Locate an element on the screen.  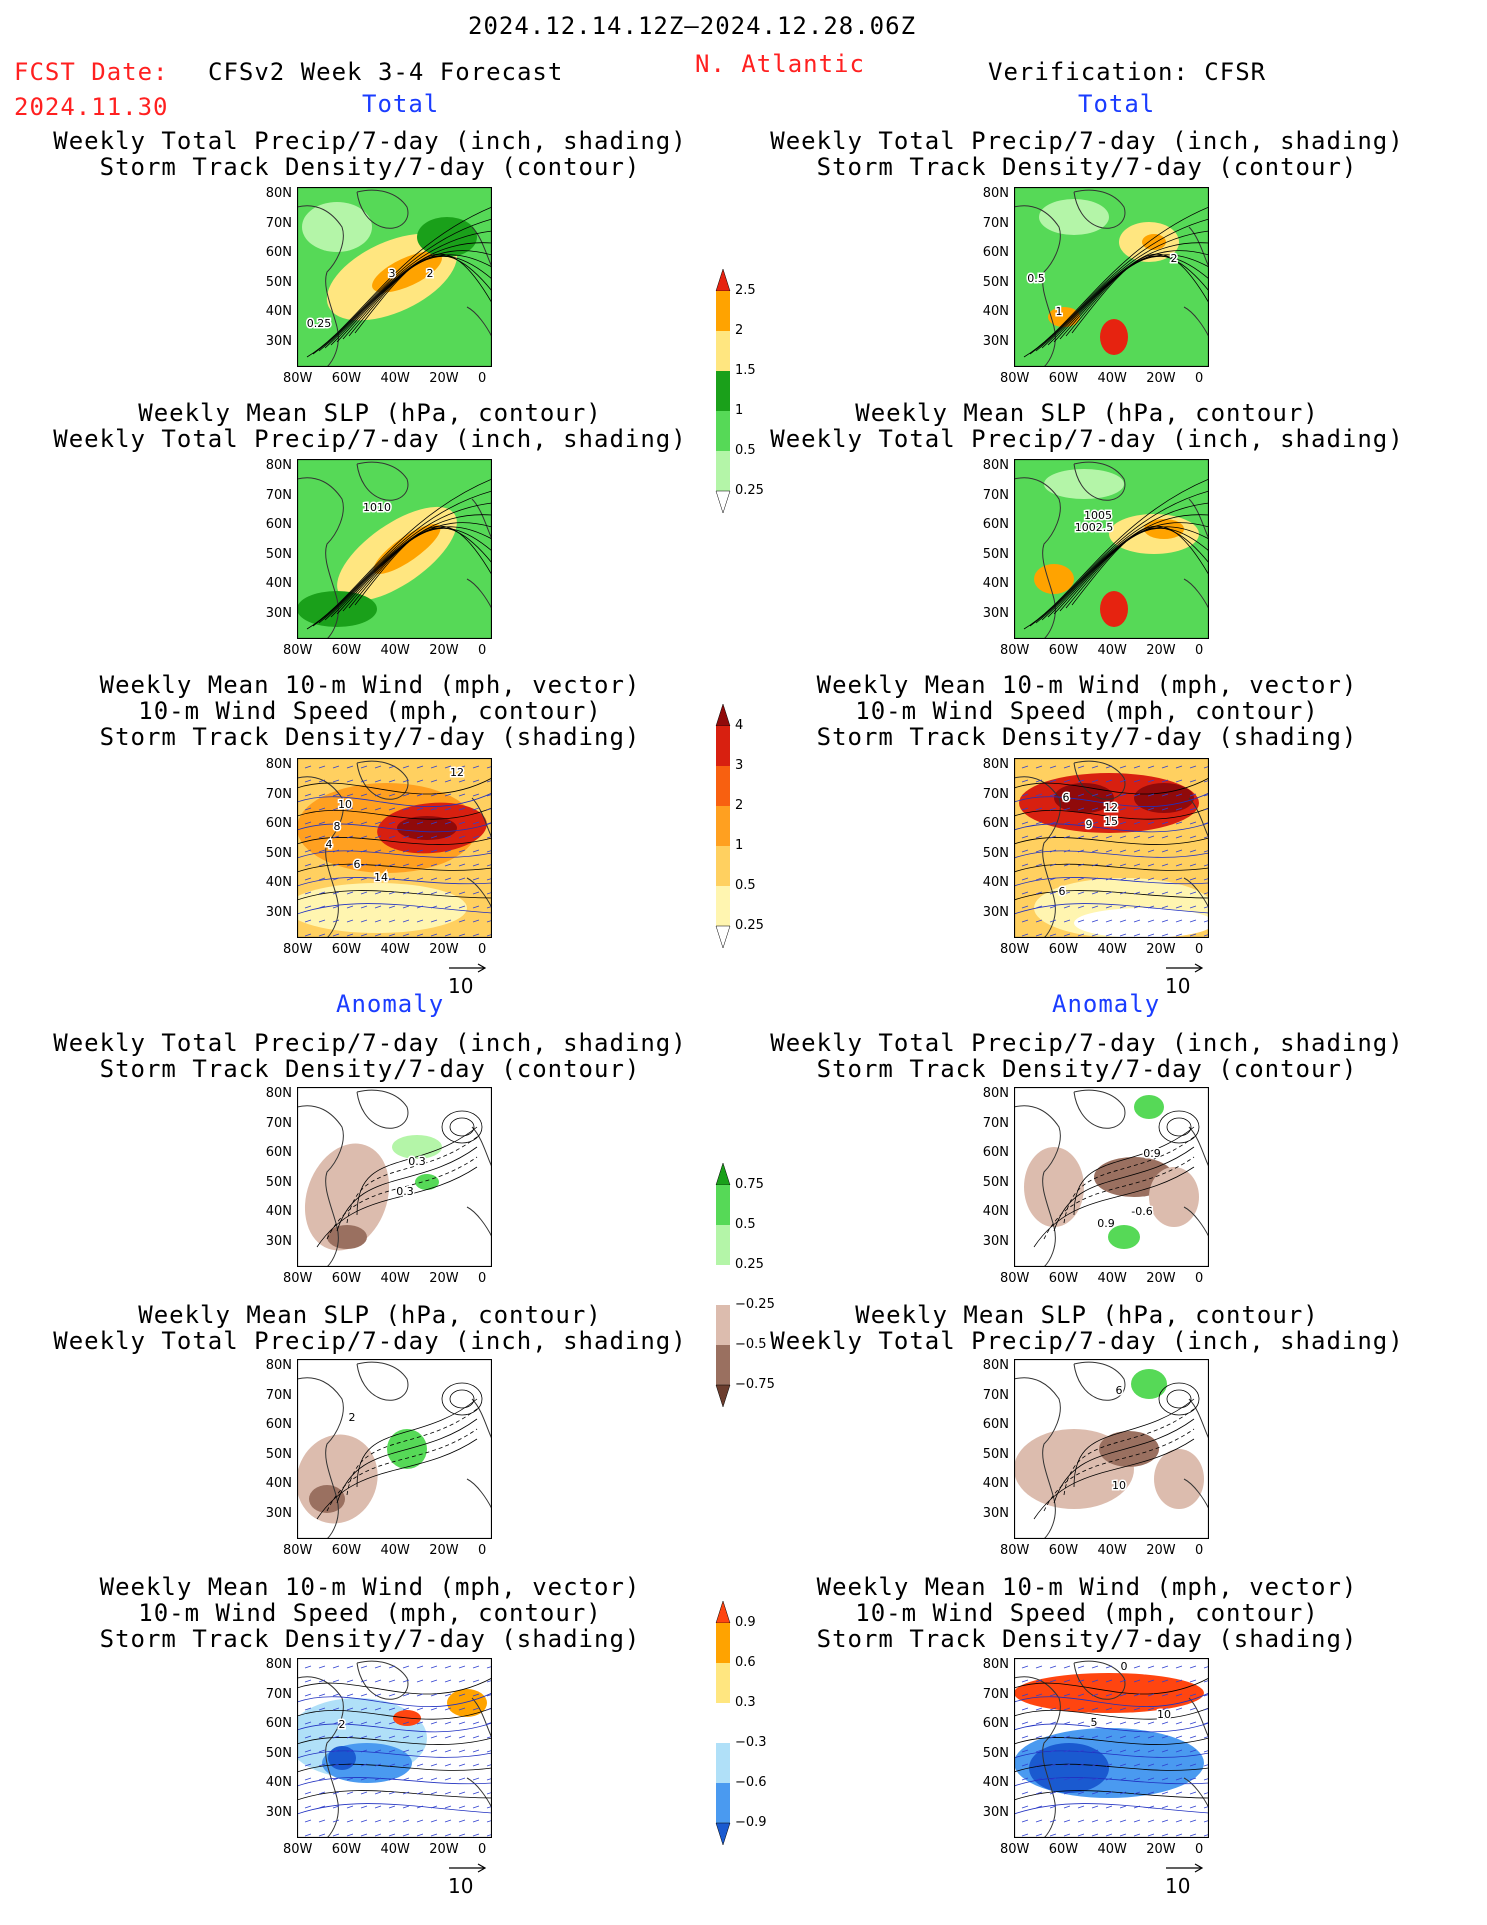
verif-anomaly-label: Anomaly is located at coordinates (1106, 1004).